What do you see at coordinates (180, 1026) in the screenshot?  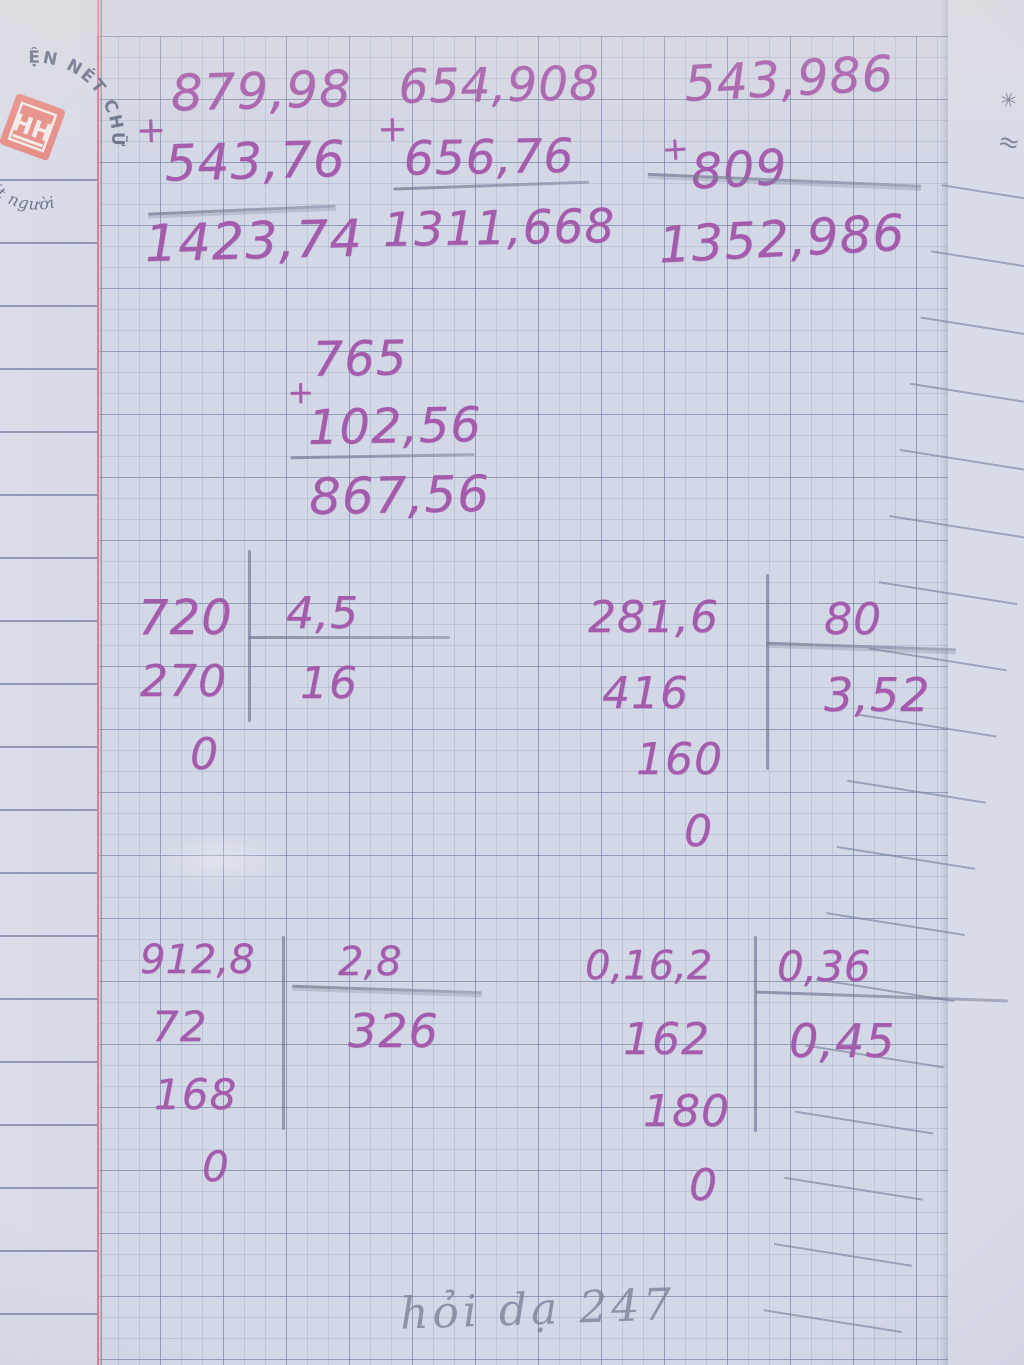 I see `work-row: 72` at bounding box center [180, 1026].